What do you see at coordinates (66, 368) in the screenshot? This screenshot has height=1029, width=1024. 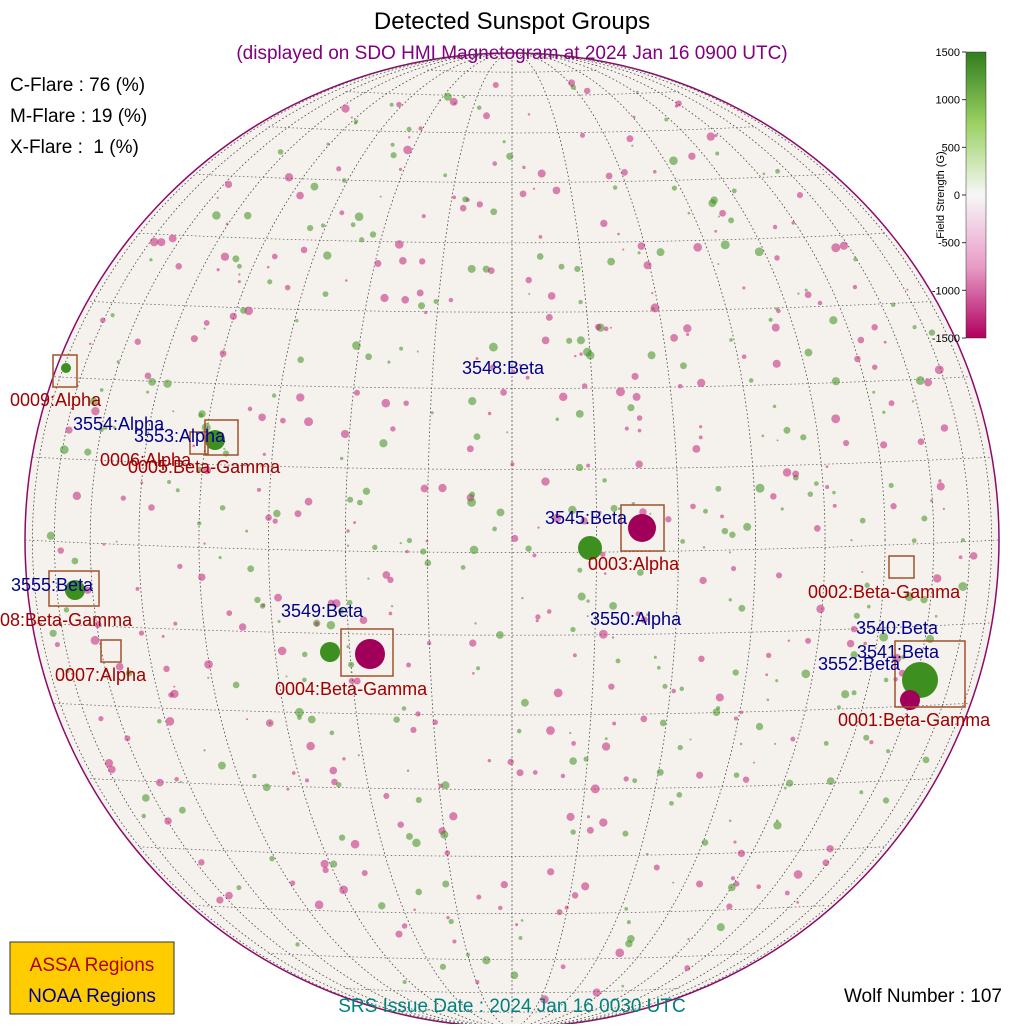 I see `sunspot` at bounding box center [66, 368].